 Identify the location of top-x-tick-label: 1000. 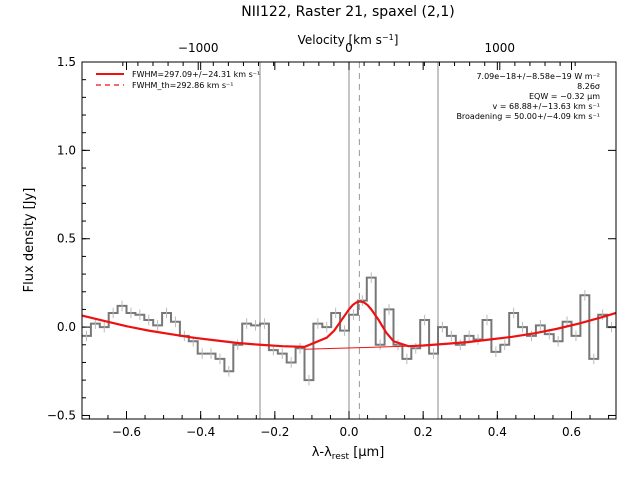
(500, 48).